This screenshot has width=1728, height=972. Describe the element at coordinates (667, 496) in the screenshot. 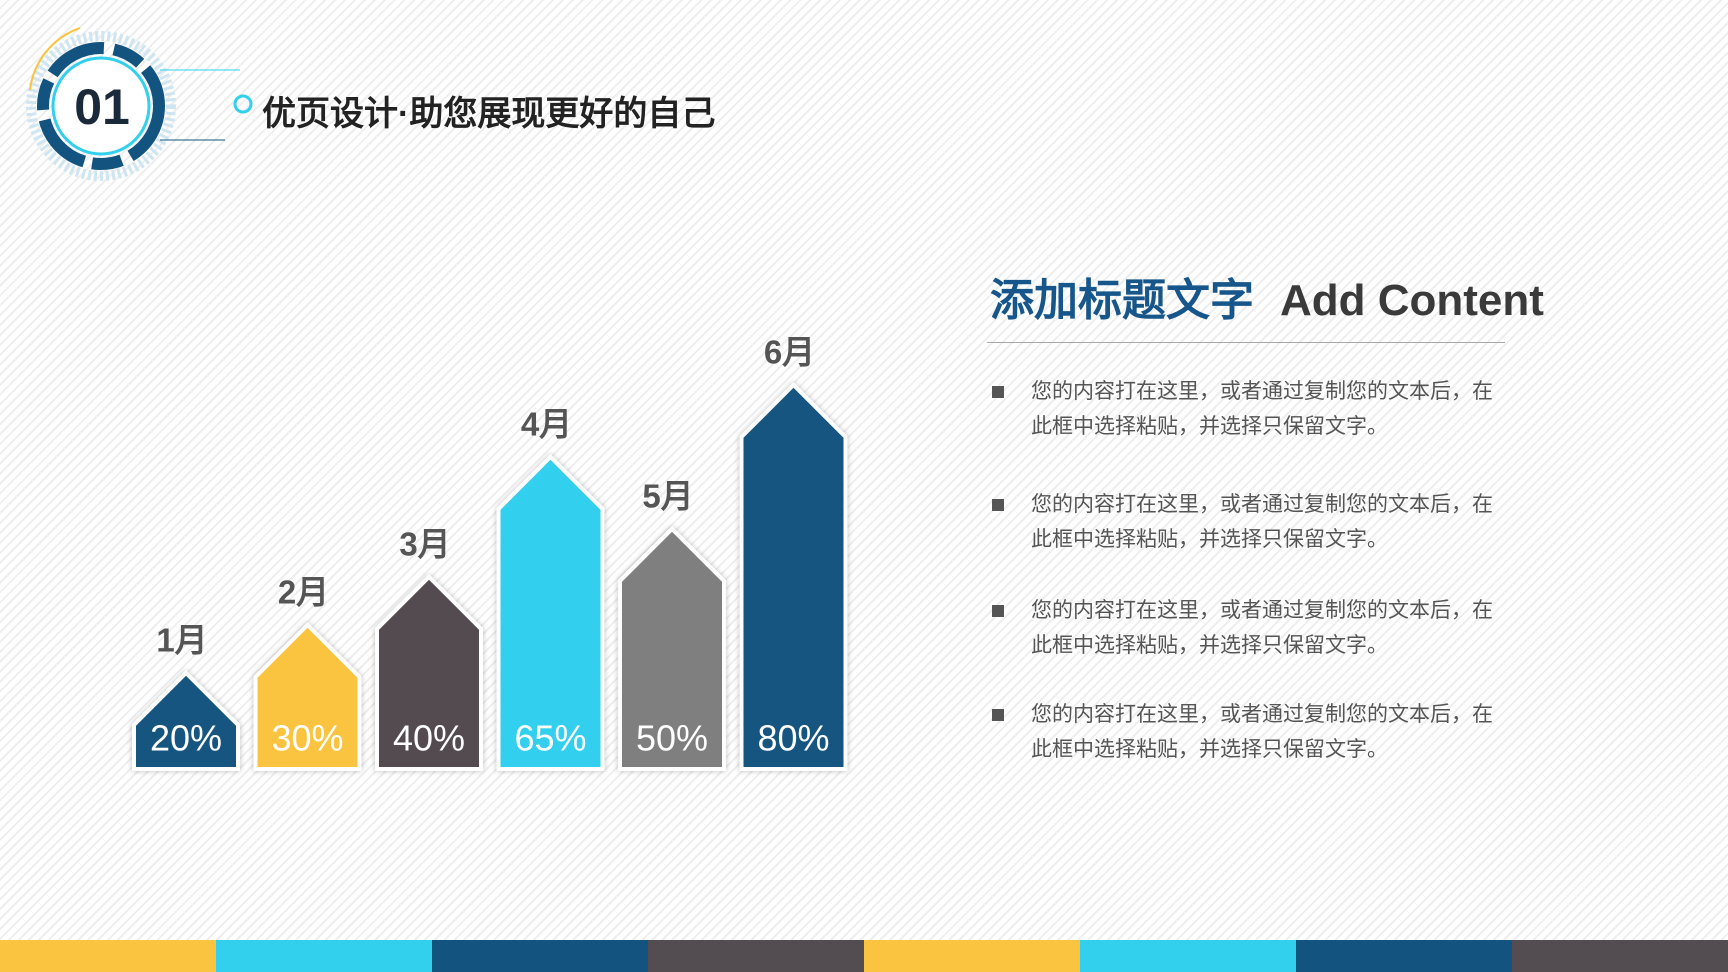

I see `category-label: 5月` at that location.